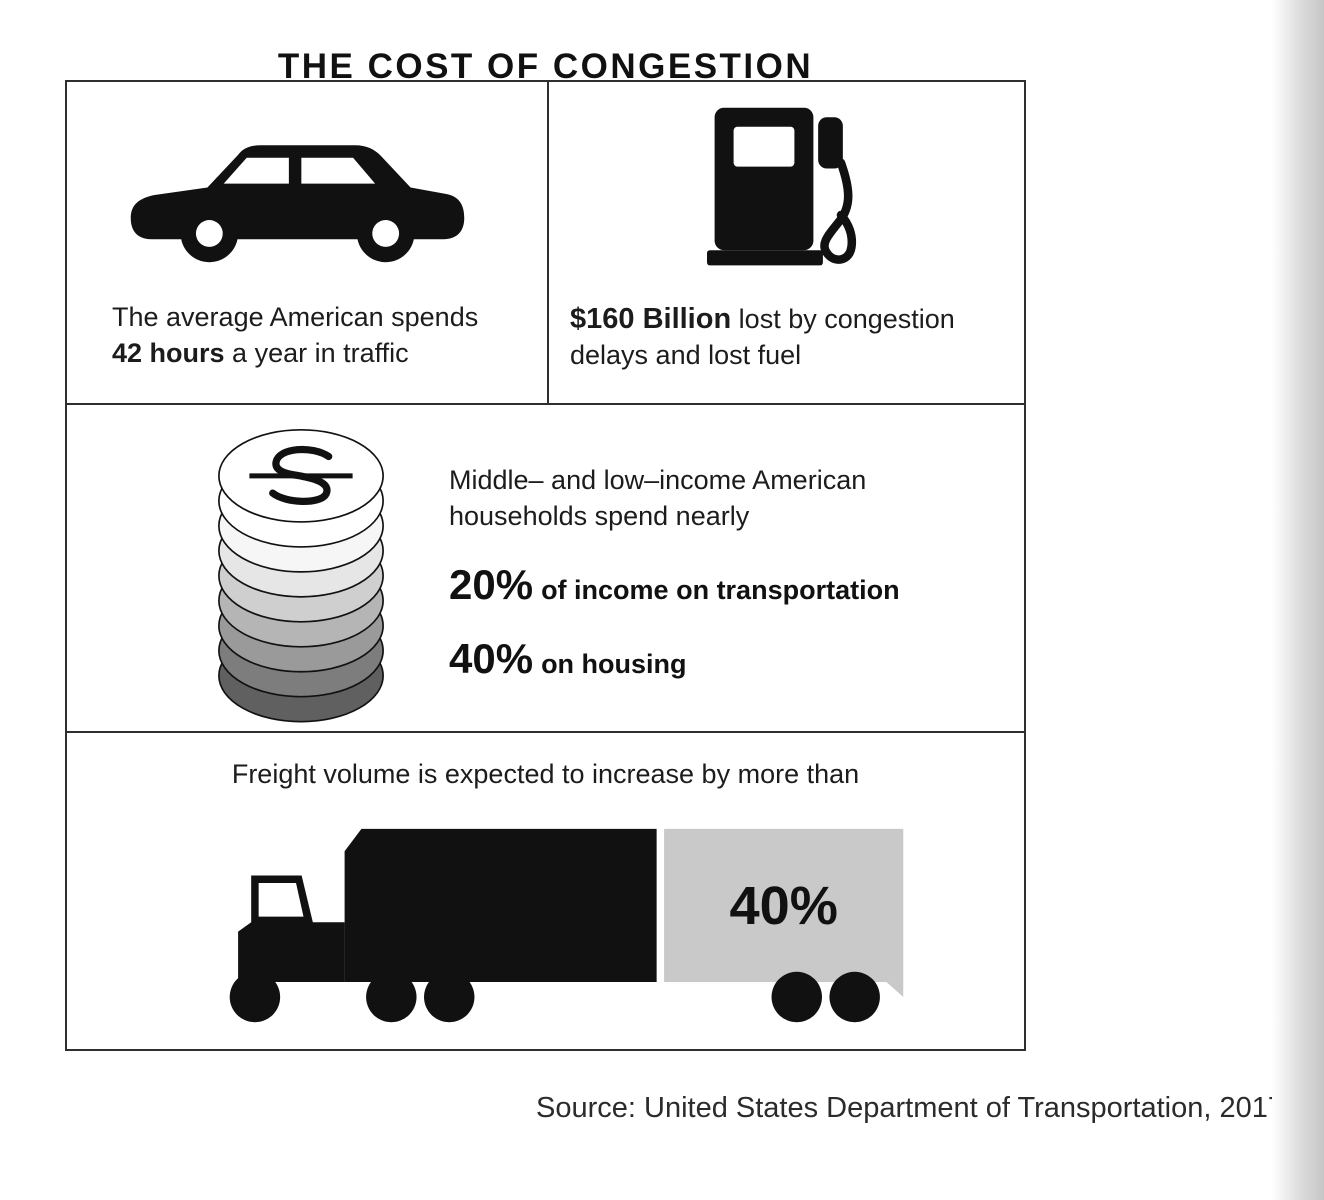  What do you see at coordinates (783, 906) in the screenshot?
I see `freight-stat: 40%` at bounding box center [783, 906].